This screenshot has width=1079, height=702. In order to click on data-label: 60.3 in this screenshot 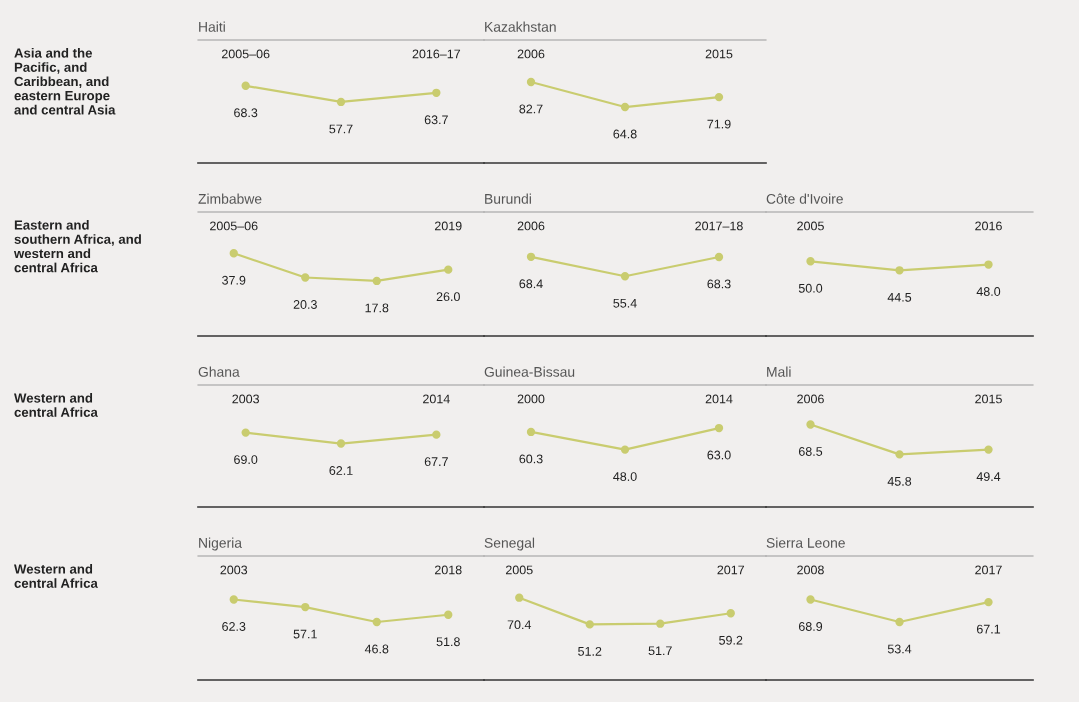, I will do `click(531, 459)`.